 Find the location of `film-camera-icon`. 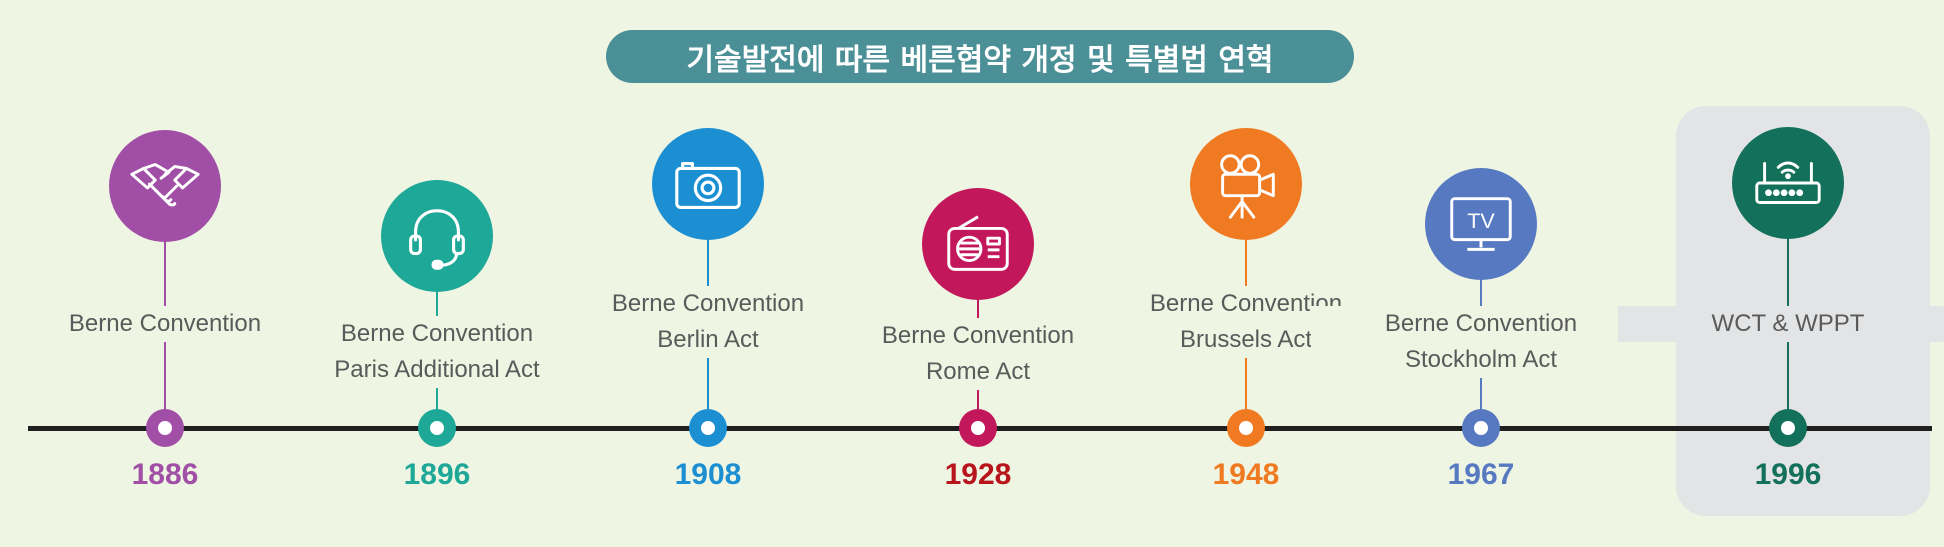

film-camera-icon is located at coordinates (1246, 184).